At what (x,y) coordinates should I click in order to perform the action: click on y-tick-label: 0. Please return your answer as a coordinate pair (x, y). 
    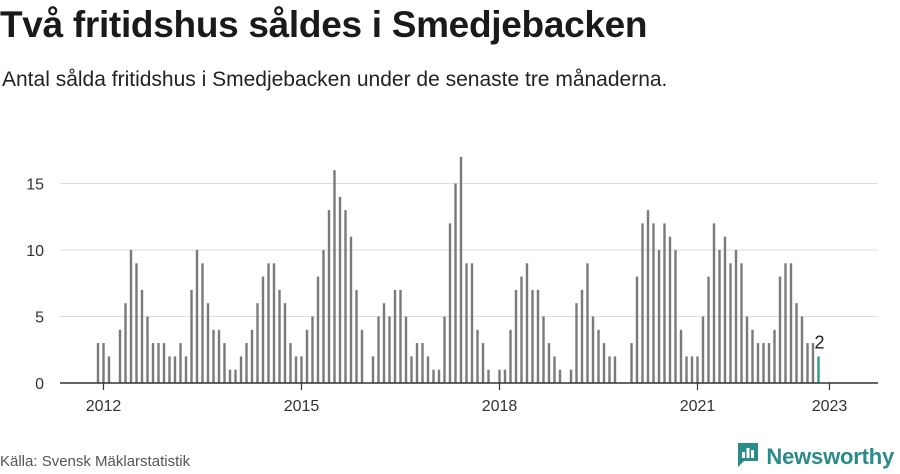
    Looking at the image, I should click on (39, 384).